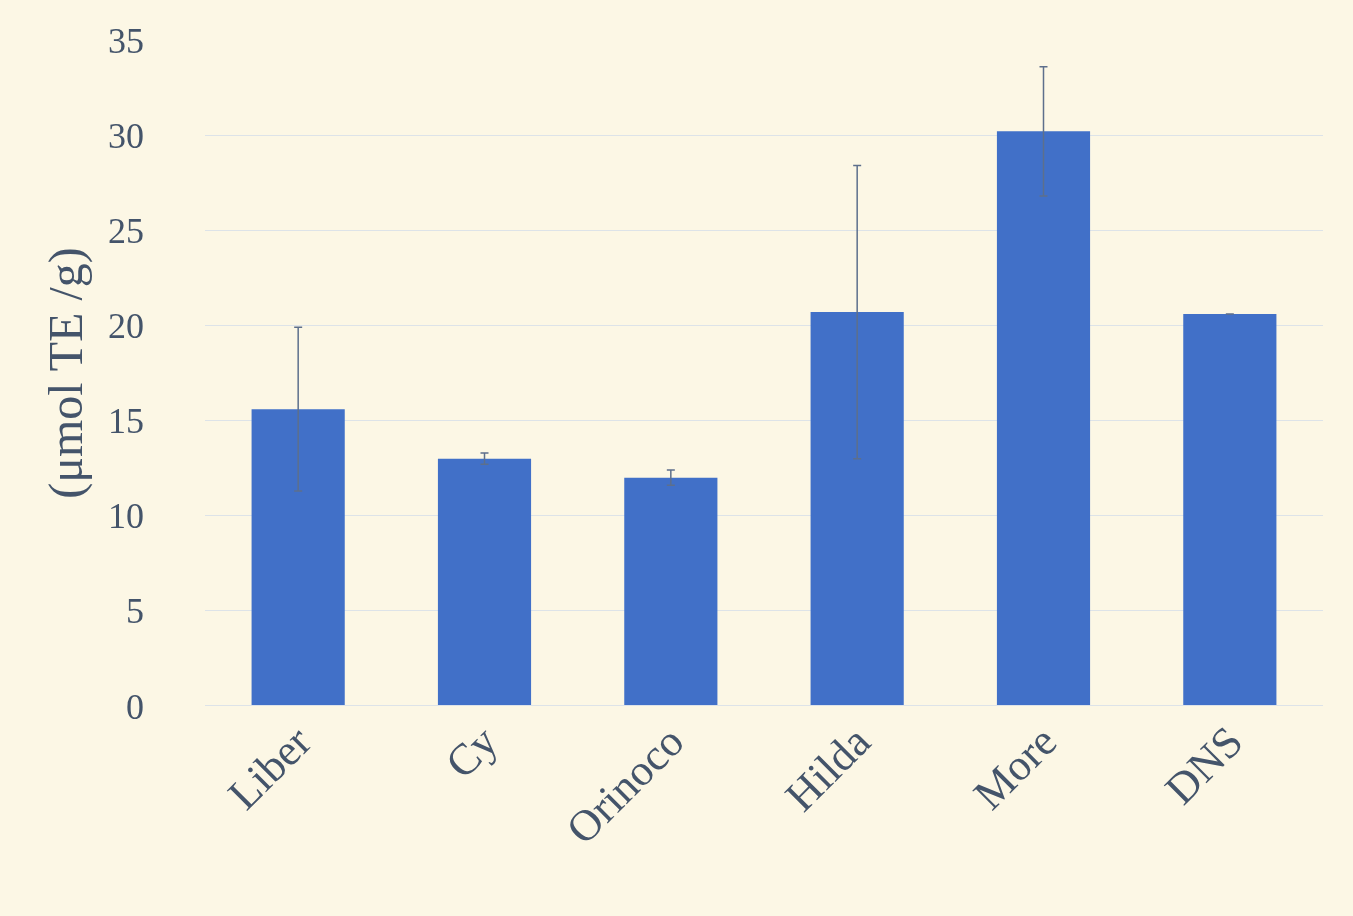  I want to click on y-tick-label: 15, so click(126, 421).